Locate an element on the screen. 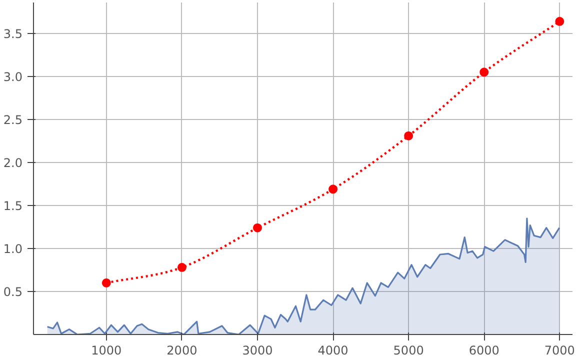 The image size is (576, 357). y-tick-label: 3.5 is located at coordinates (13, 33).